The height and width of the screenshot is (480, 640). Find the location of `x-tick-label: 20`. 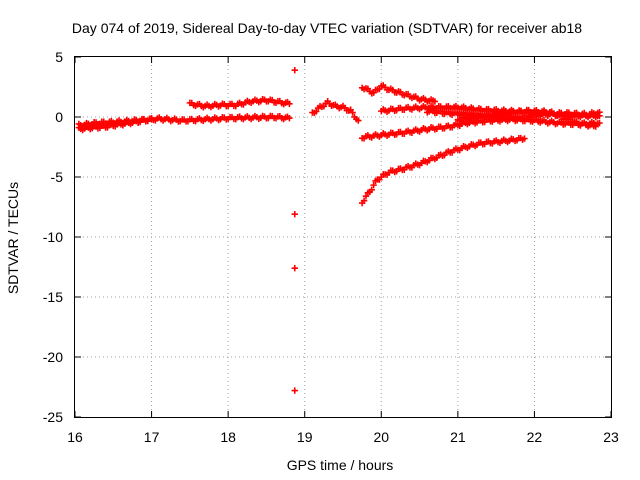

x-tick-label: 20 is located at coordinates (381, 437).